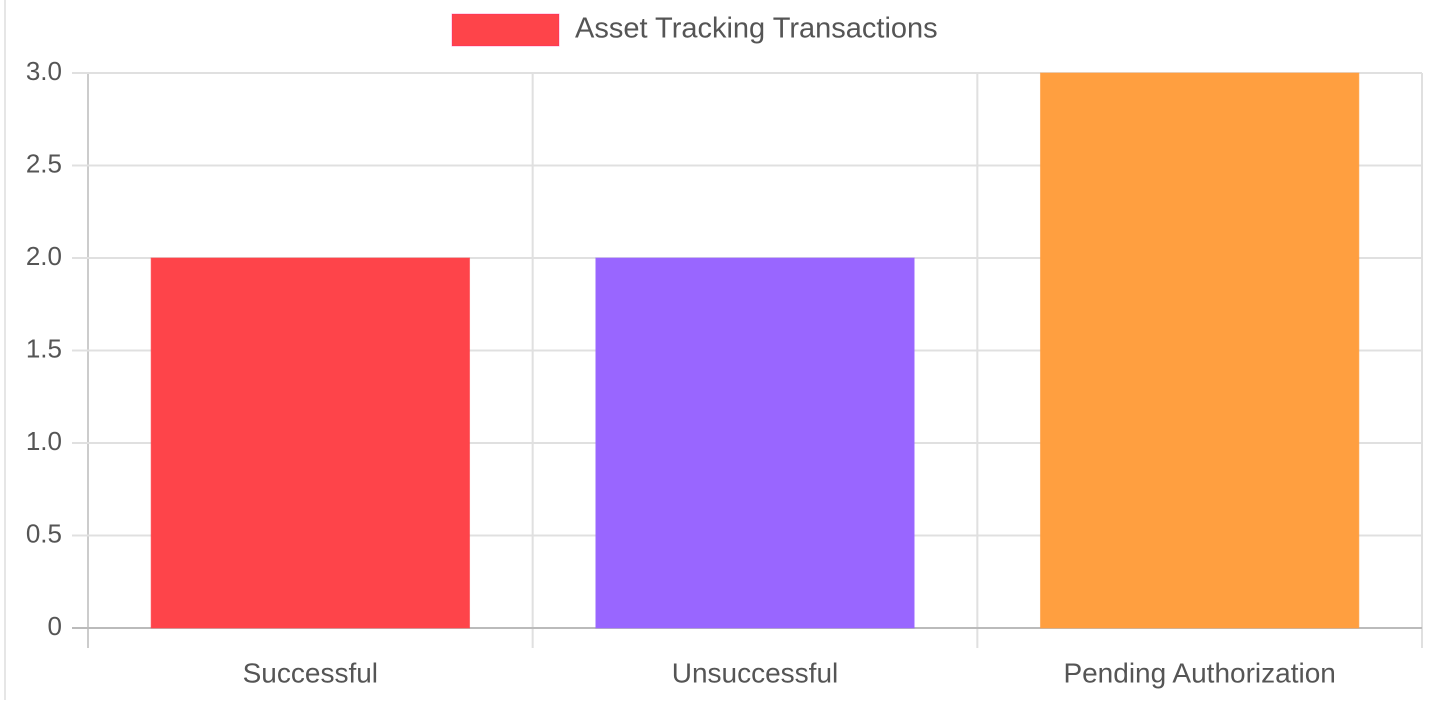 This screenshot has height=706, width=1429. What do you see at coordinates (1199, 672) in the screenshot?
I see `x-tick-label: Pending Authorization` at bounding box center [1199, 672].